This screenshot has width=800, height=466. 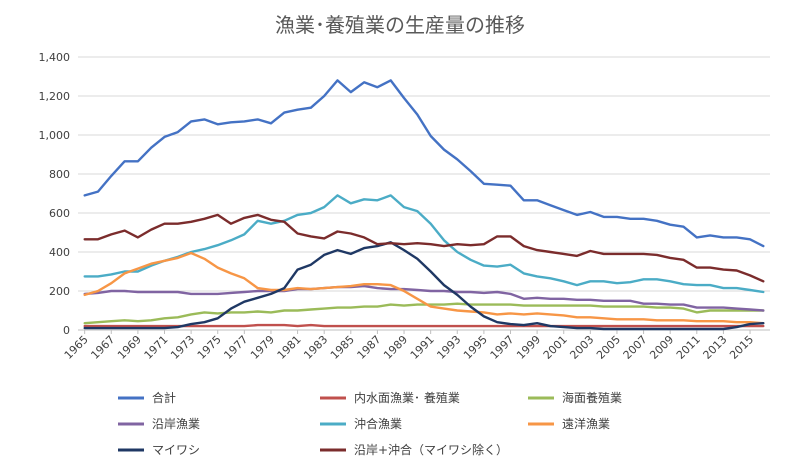 I want to click on x-tick-label: 1981, so click(x=289, y=347).